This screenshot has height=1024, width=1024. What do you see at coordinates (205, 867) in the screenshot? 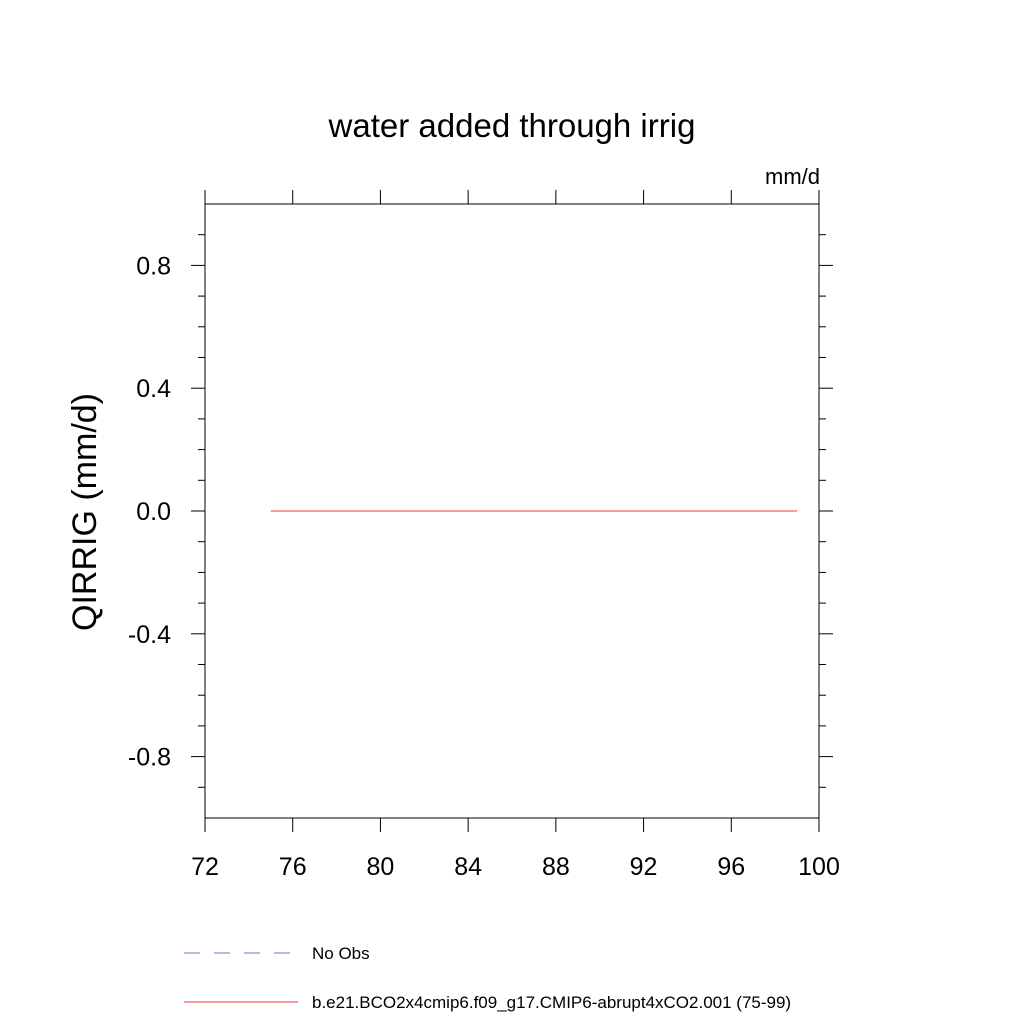
I see `x-tick-label: 72` at bounding box center [205, 867].